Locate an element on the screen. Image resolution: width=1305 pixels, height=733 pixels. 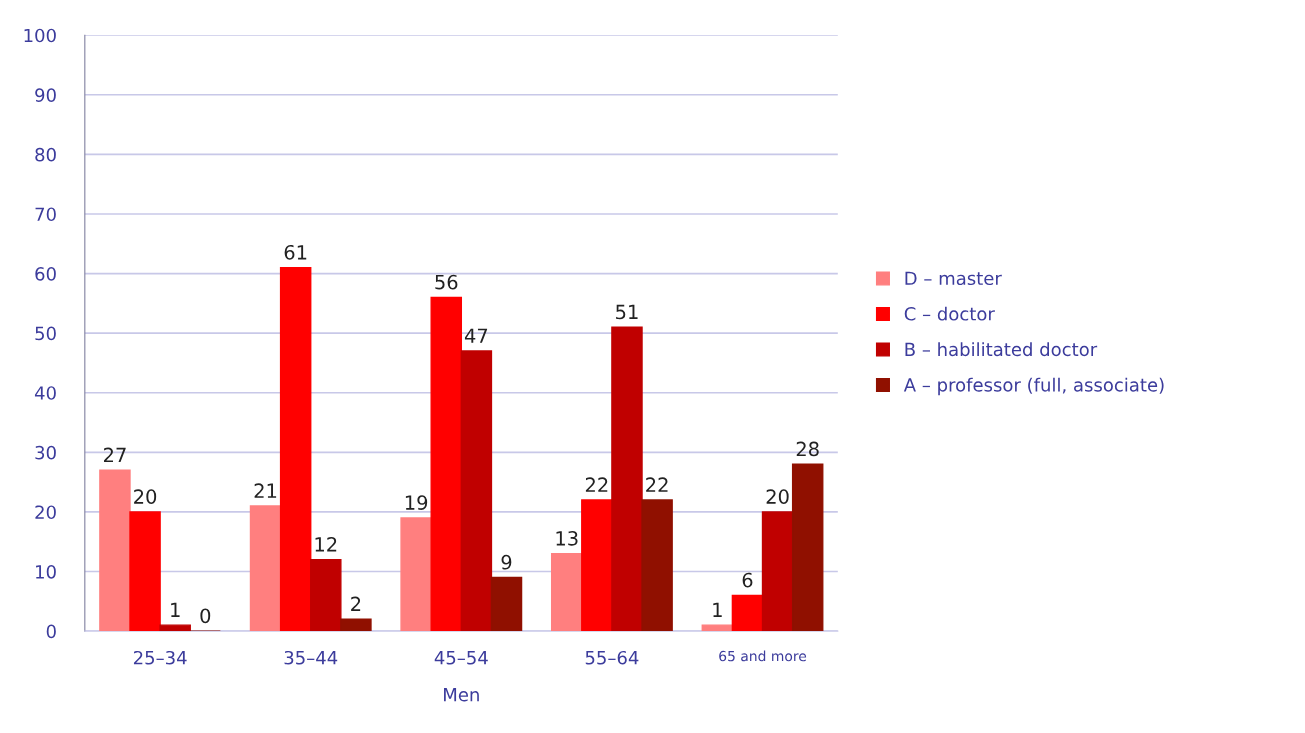
y-tick-label: 70 is located at coordinates (45, 214).